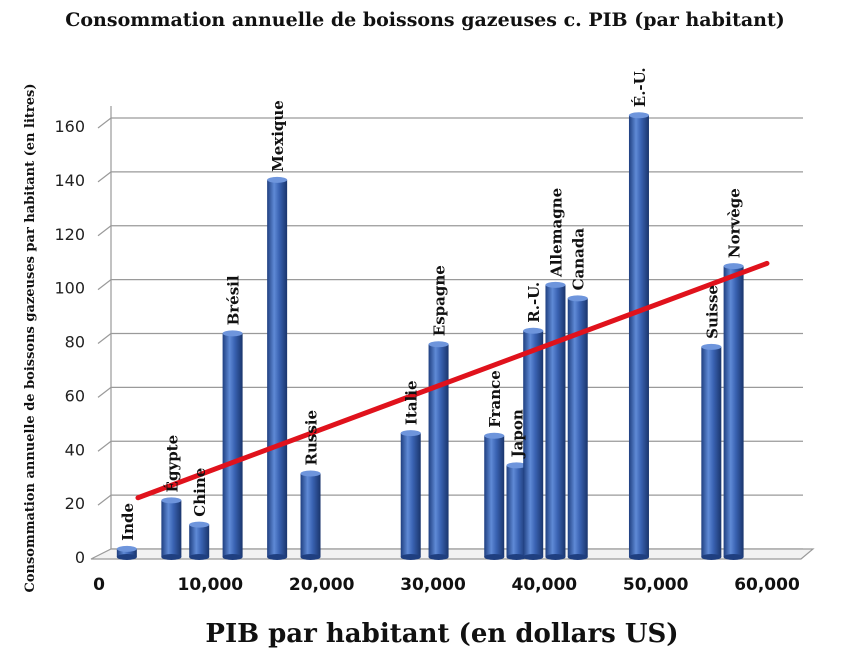 The image size is (850, 663). What do you see at coordinates (495, 399) in the screenshot?
I see `bar-label: France` at bounding box center [495, 399].